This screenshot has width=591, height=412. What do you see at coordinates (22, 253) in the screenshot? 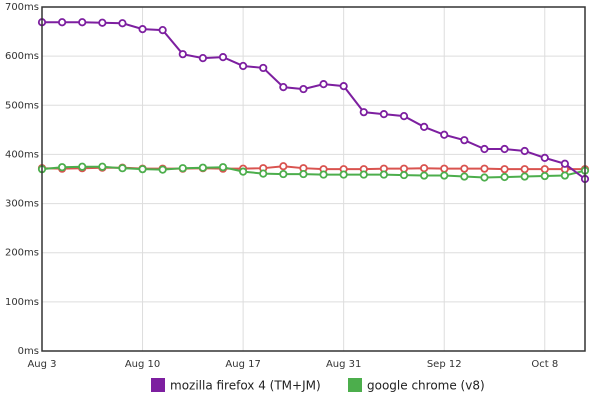
I see `y-tick-label: 200ms` at bounding box center [22, 253].